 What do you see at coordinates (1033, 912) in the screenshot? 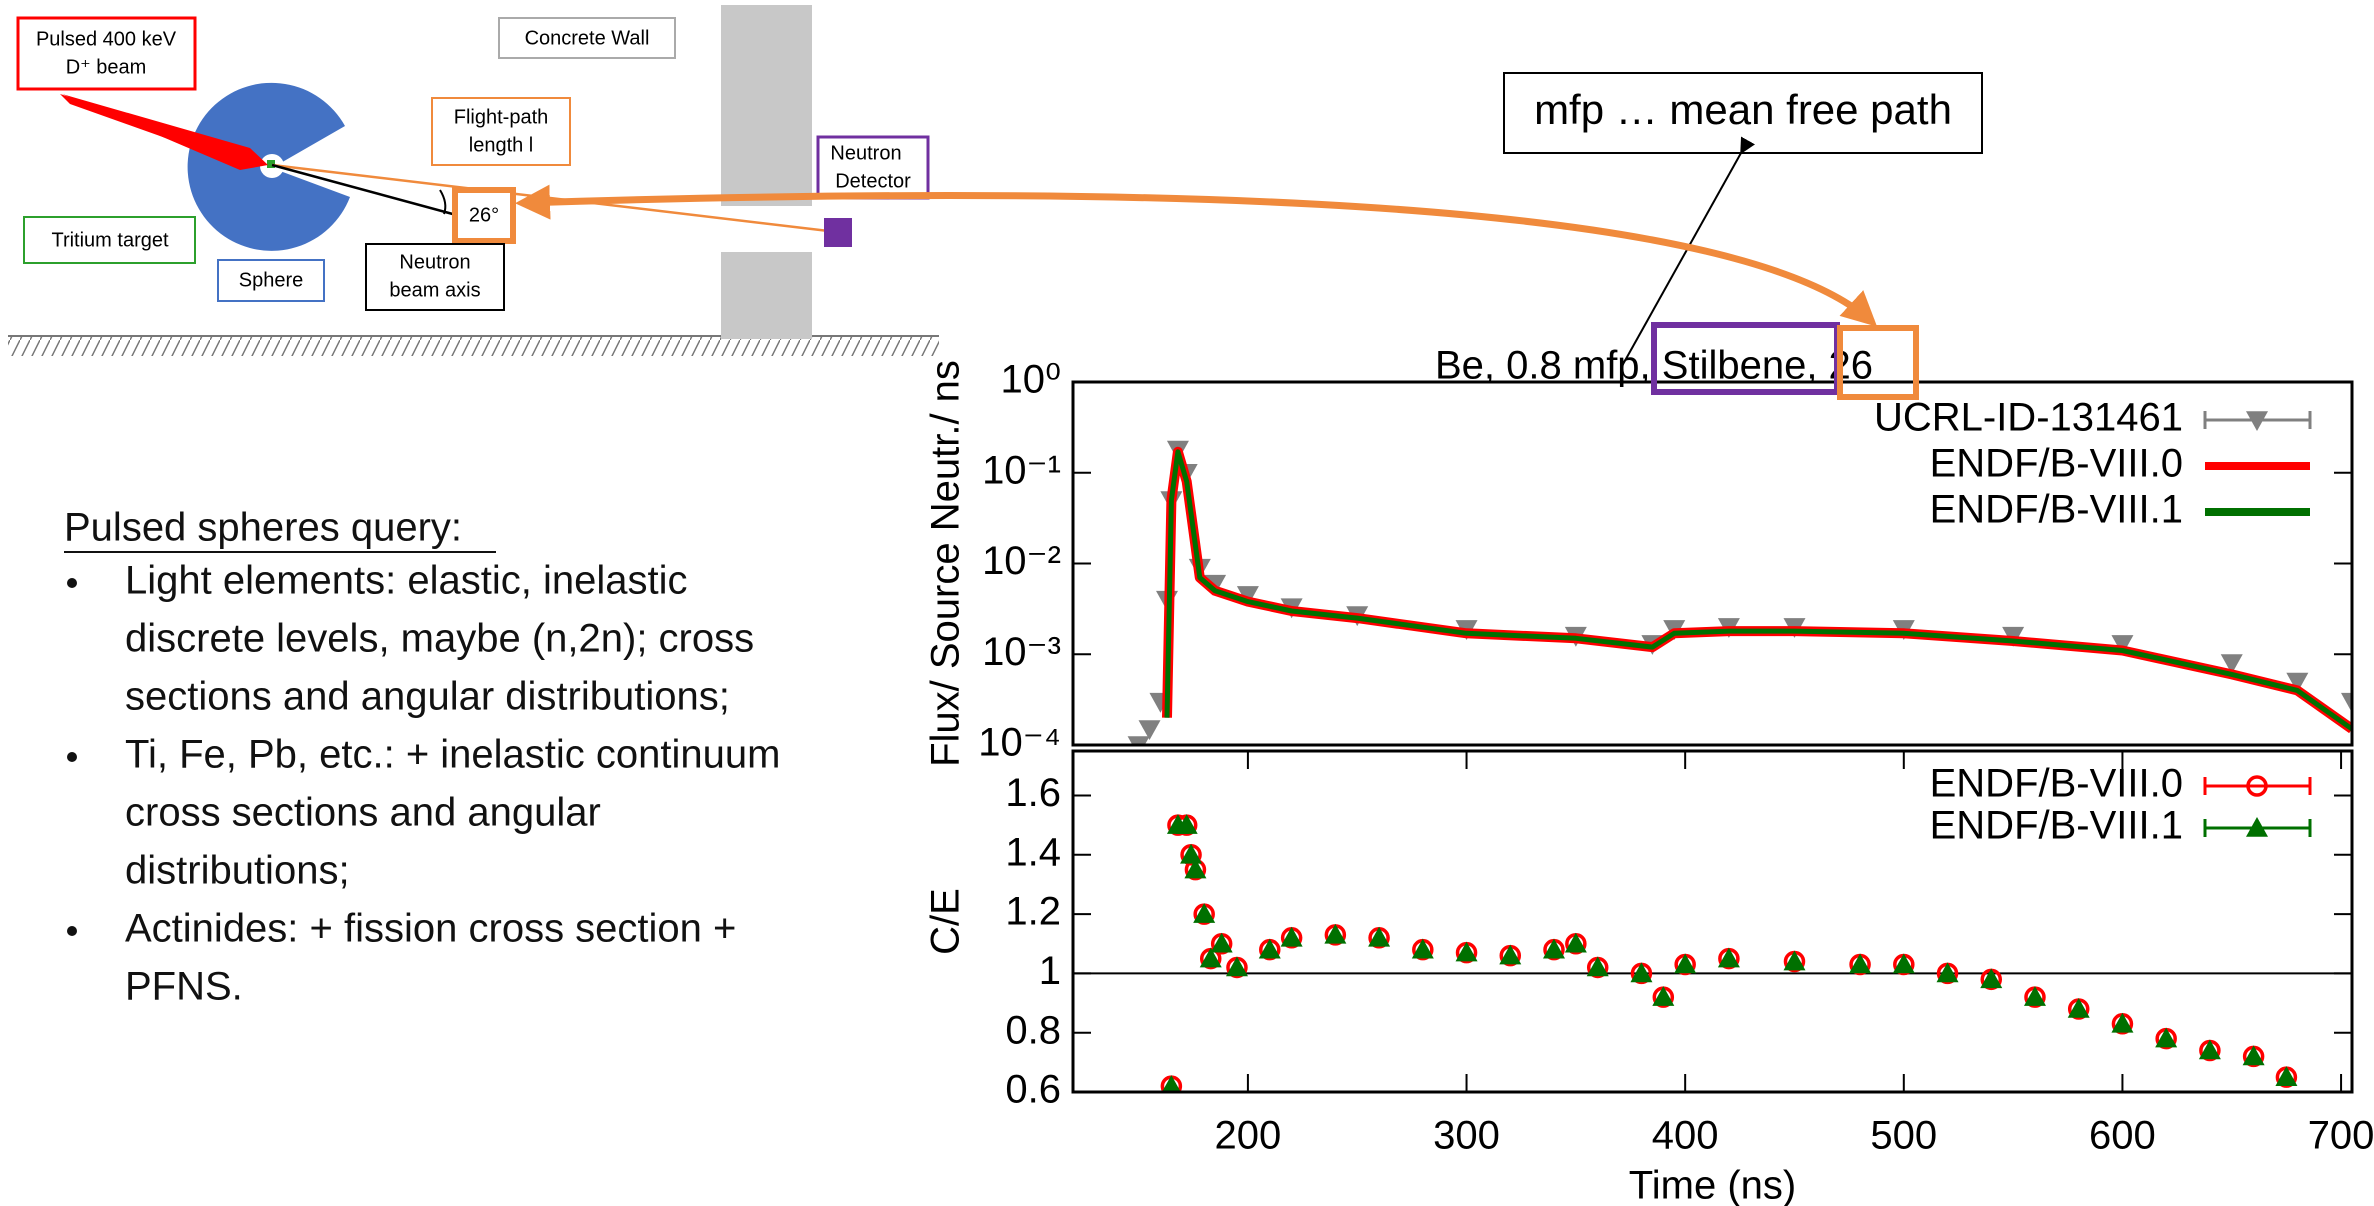
I see `y-tick-label: 1.2` at bounding box center [1033, 912].